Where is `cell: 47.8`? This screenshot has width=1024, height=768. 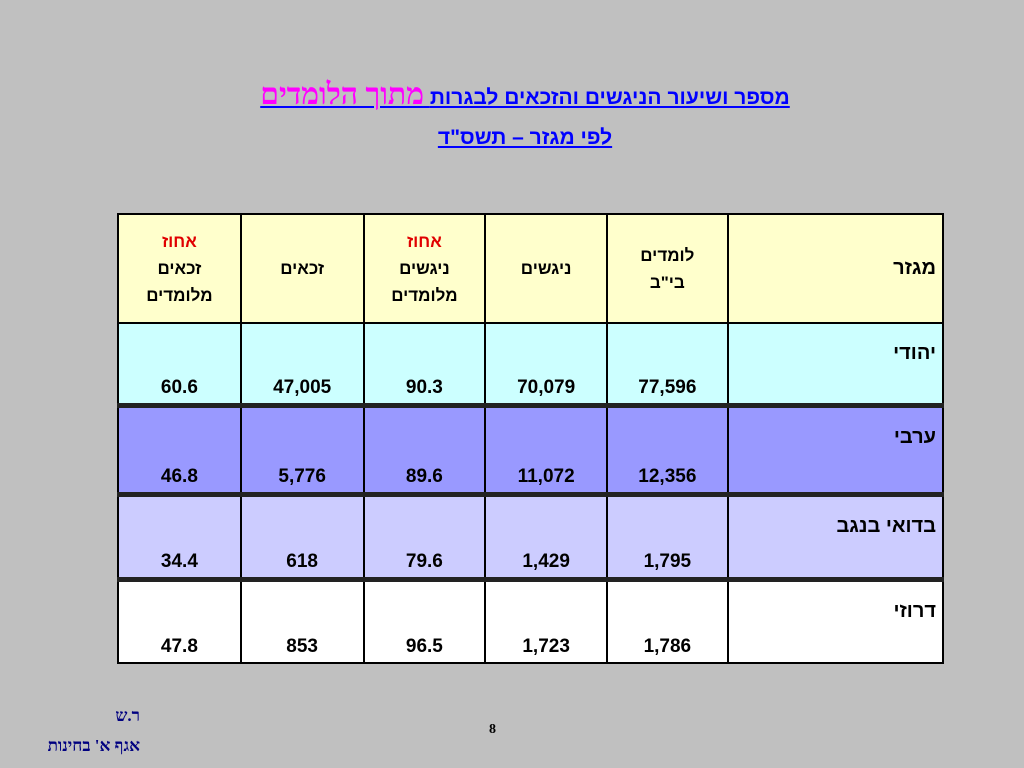
cell: 47.8 is located at coordinates (179, 621).